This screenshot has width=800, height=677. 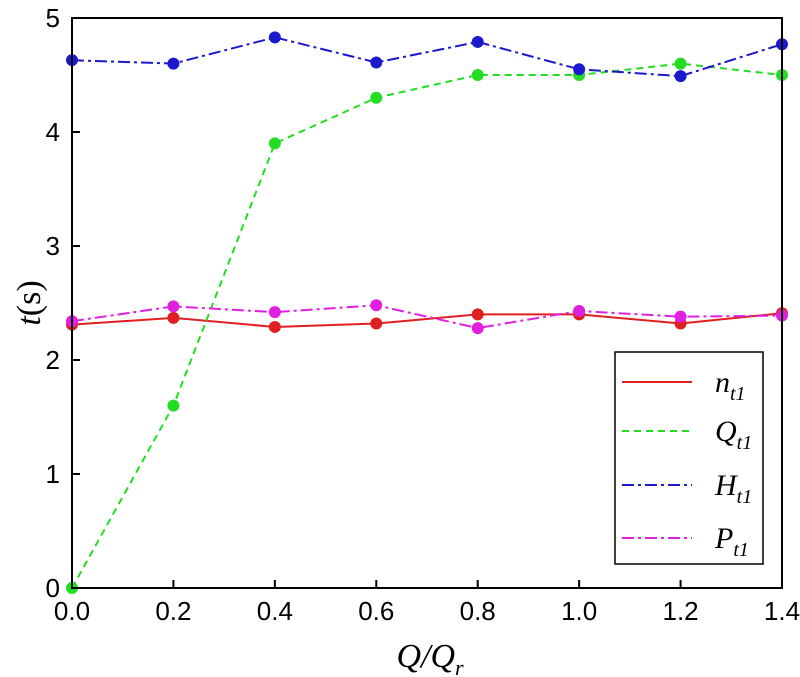 I want to click on y-tick-label: 5, so click(x=53, y=18).